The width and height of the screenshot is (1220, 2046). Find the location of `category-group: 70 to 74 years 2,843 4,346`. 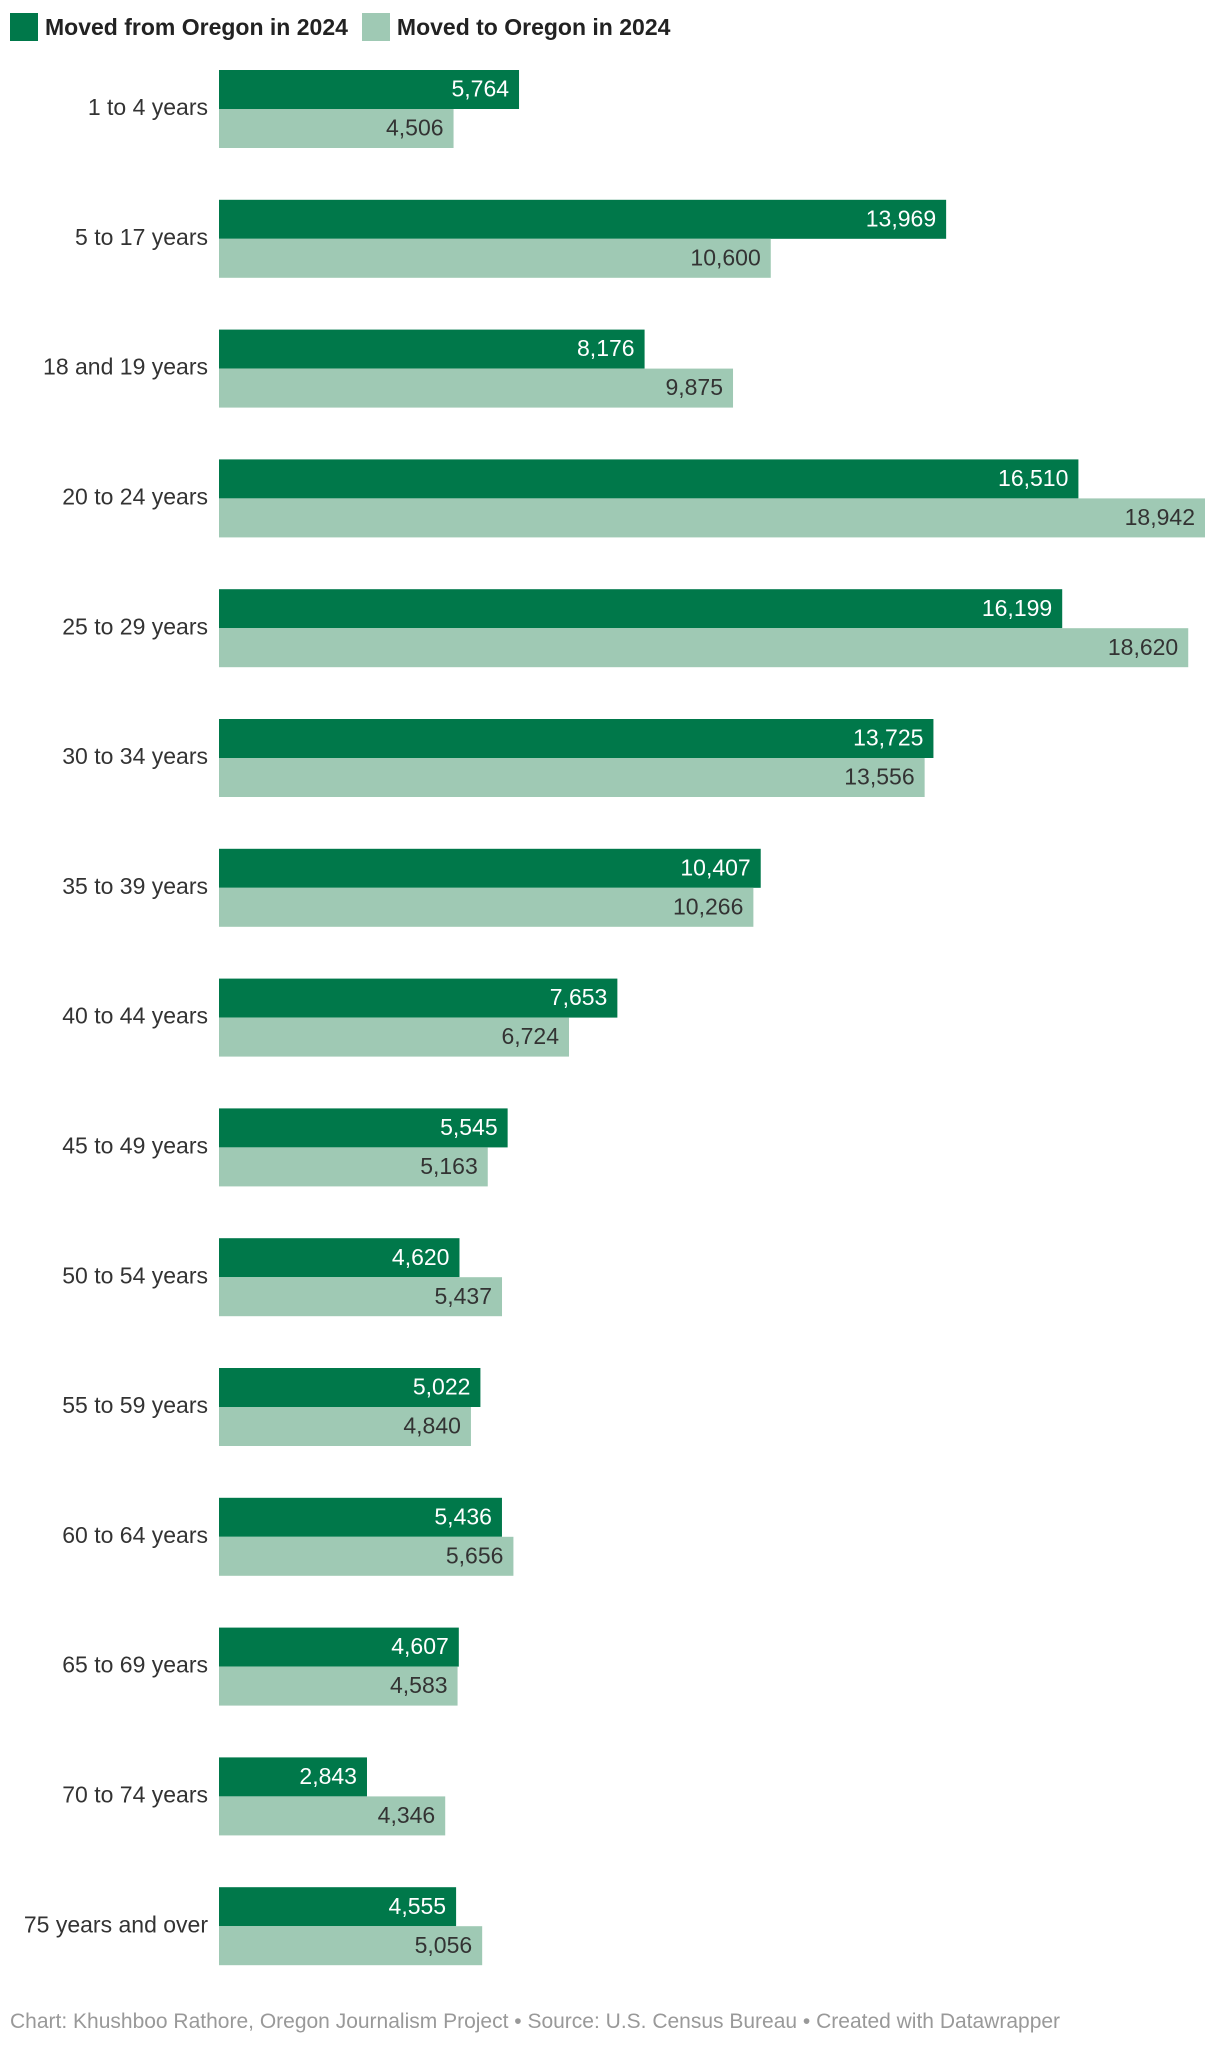

category-group: 70 to 74 years 2,843 4,346 is located at coordinates (254, 1796).